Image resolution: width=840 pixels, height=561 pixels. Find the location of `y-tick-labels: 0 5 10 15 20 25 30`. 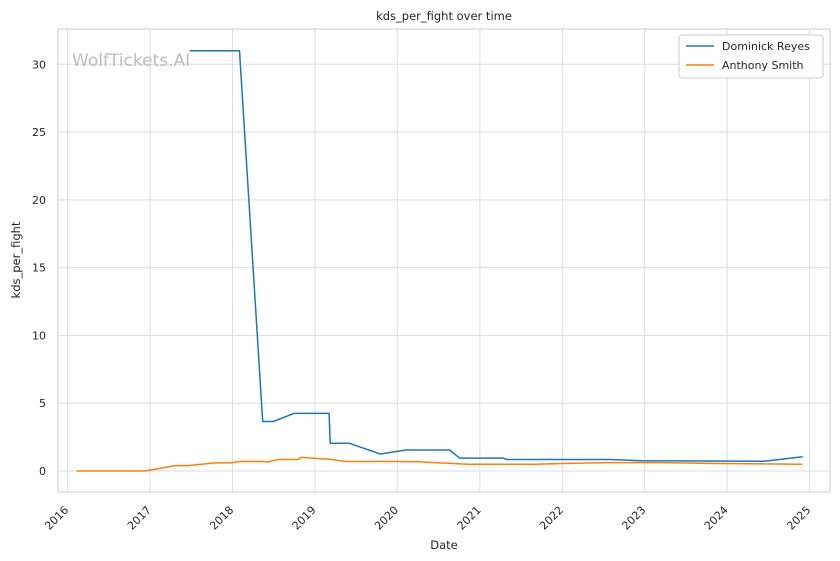

y-tick-labels: 0 5 10 15 20 25 30 is located at coordinates (39, 268).